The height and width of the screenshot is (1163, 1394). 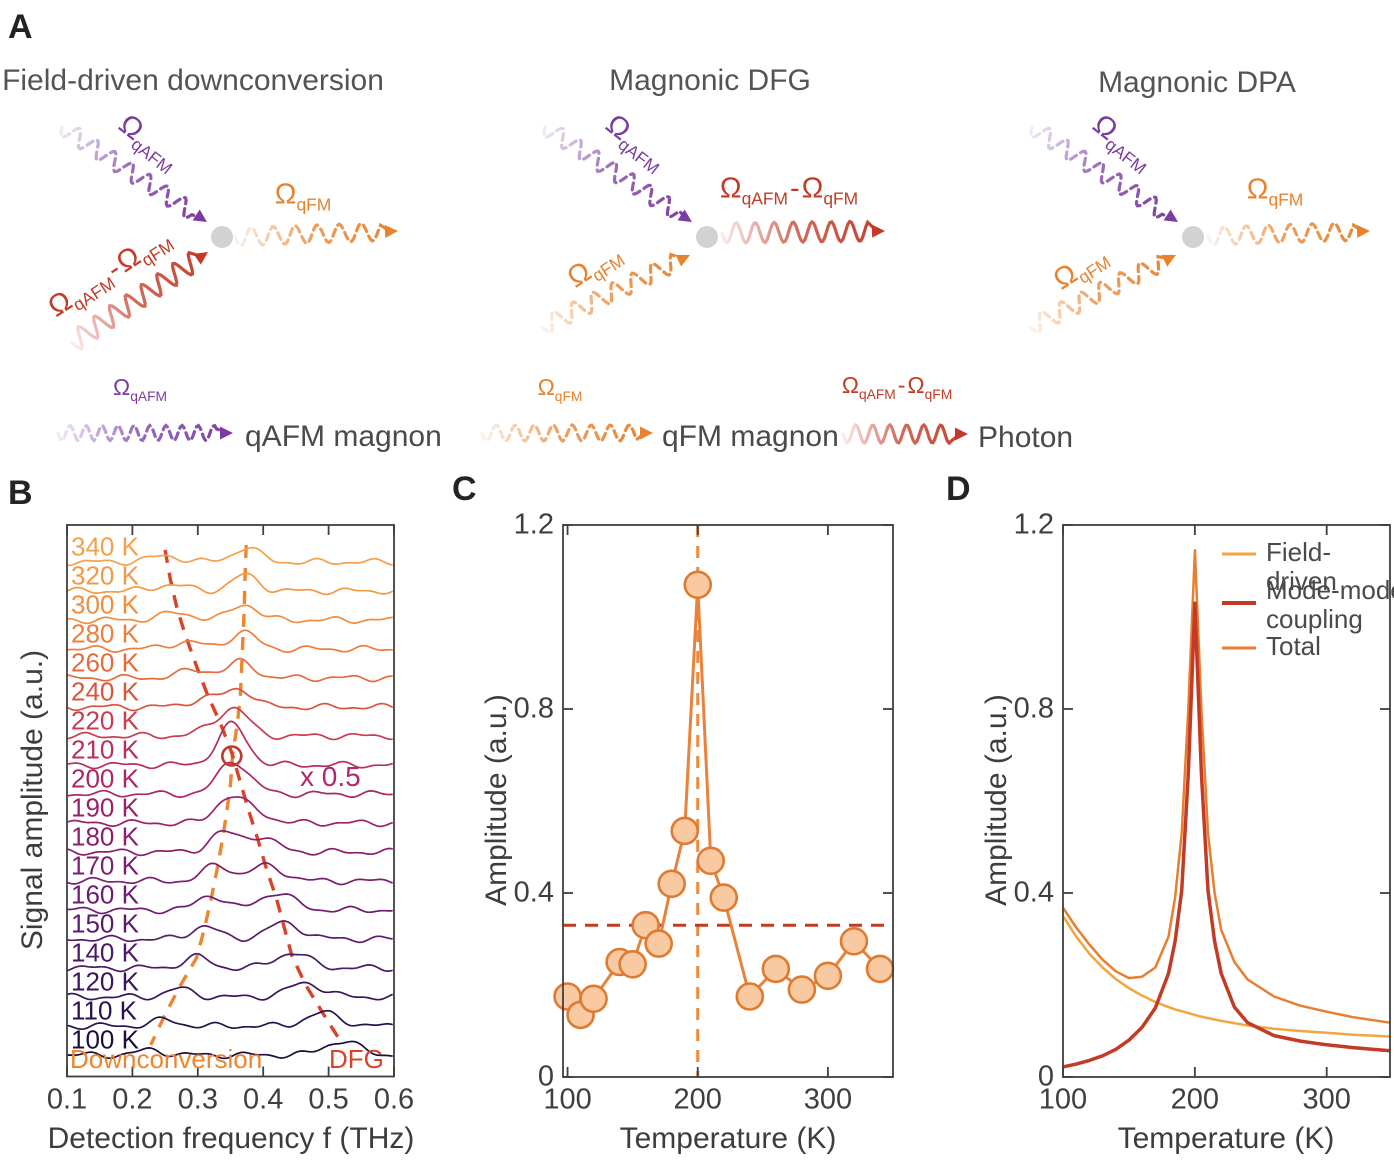 I want to click on panel-c-scatter-plot-x-tick-300: 300, so click(x=828, y=1099).